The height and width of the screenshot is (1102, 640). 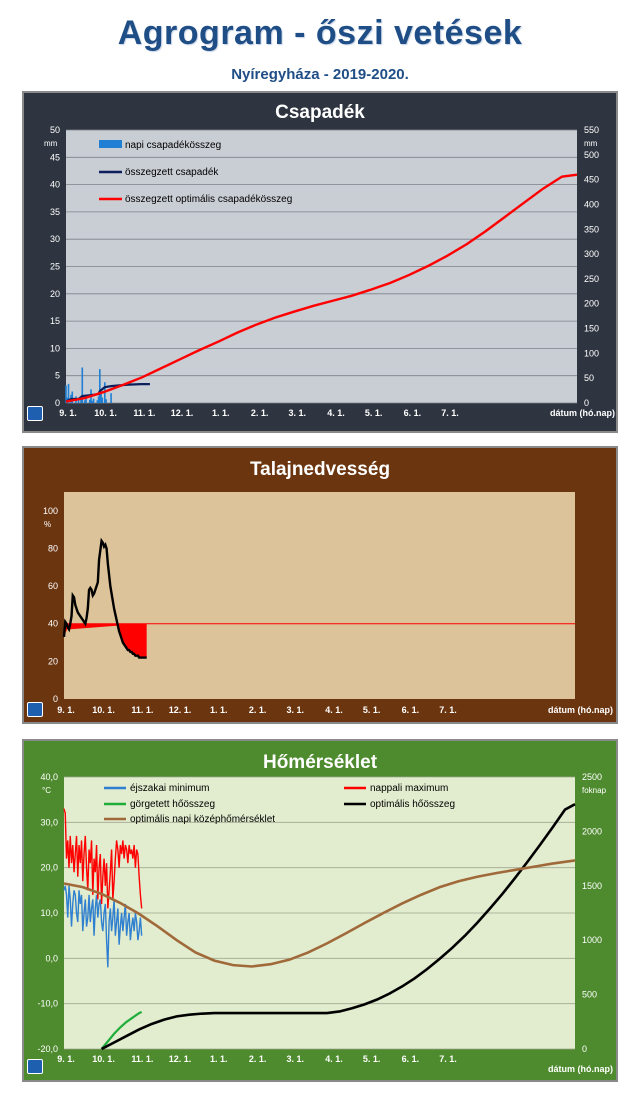 What do you see at coordinates (409, 788) in the screenshot?
I see `legend-label: nappali maximum` at bounding box center [409, 788].